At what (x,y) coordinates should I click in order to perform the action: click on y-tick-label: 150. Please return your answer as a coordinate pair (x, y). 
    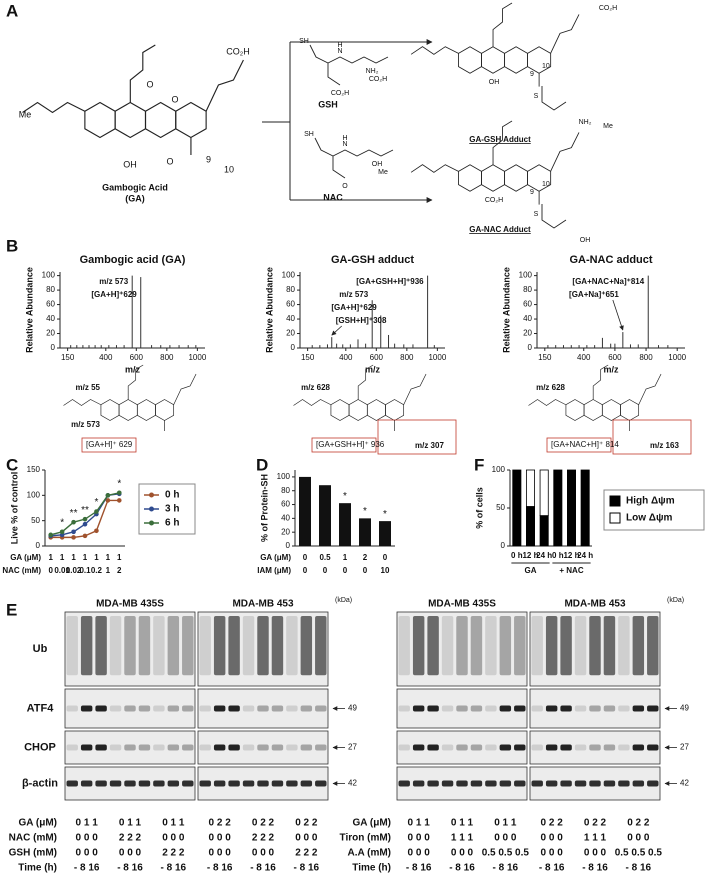
    Looking at the image, I should click on (34, 469).